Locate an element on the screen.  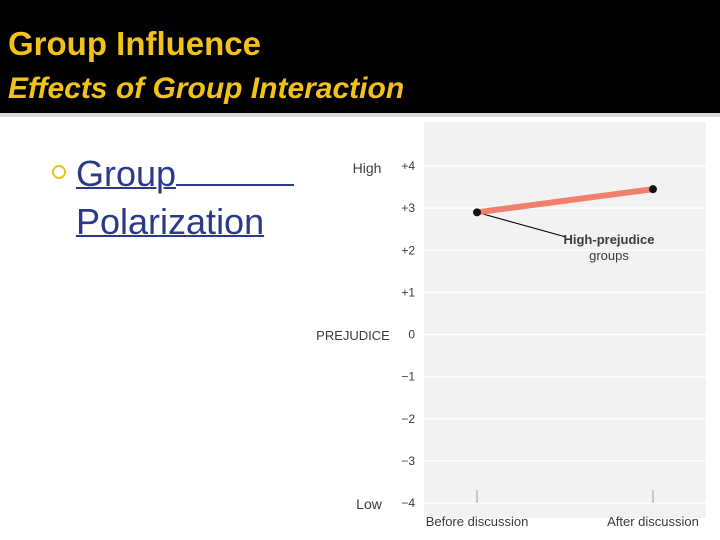
y-tick-label: +3 is located at coordinates (408, 208).